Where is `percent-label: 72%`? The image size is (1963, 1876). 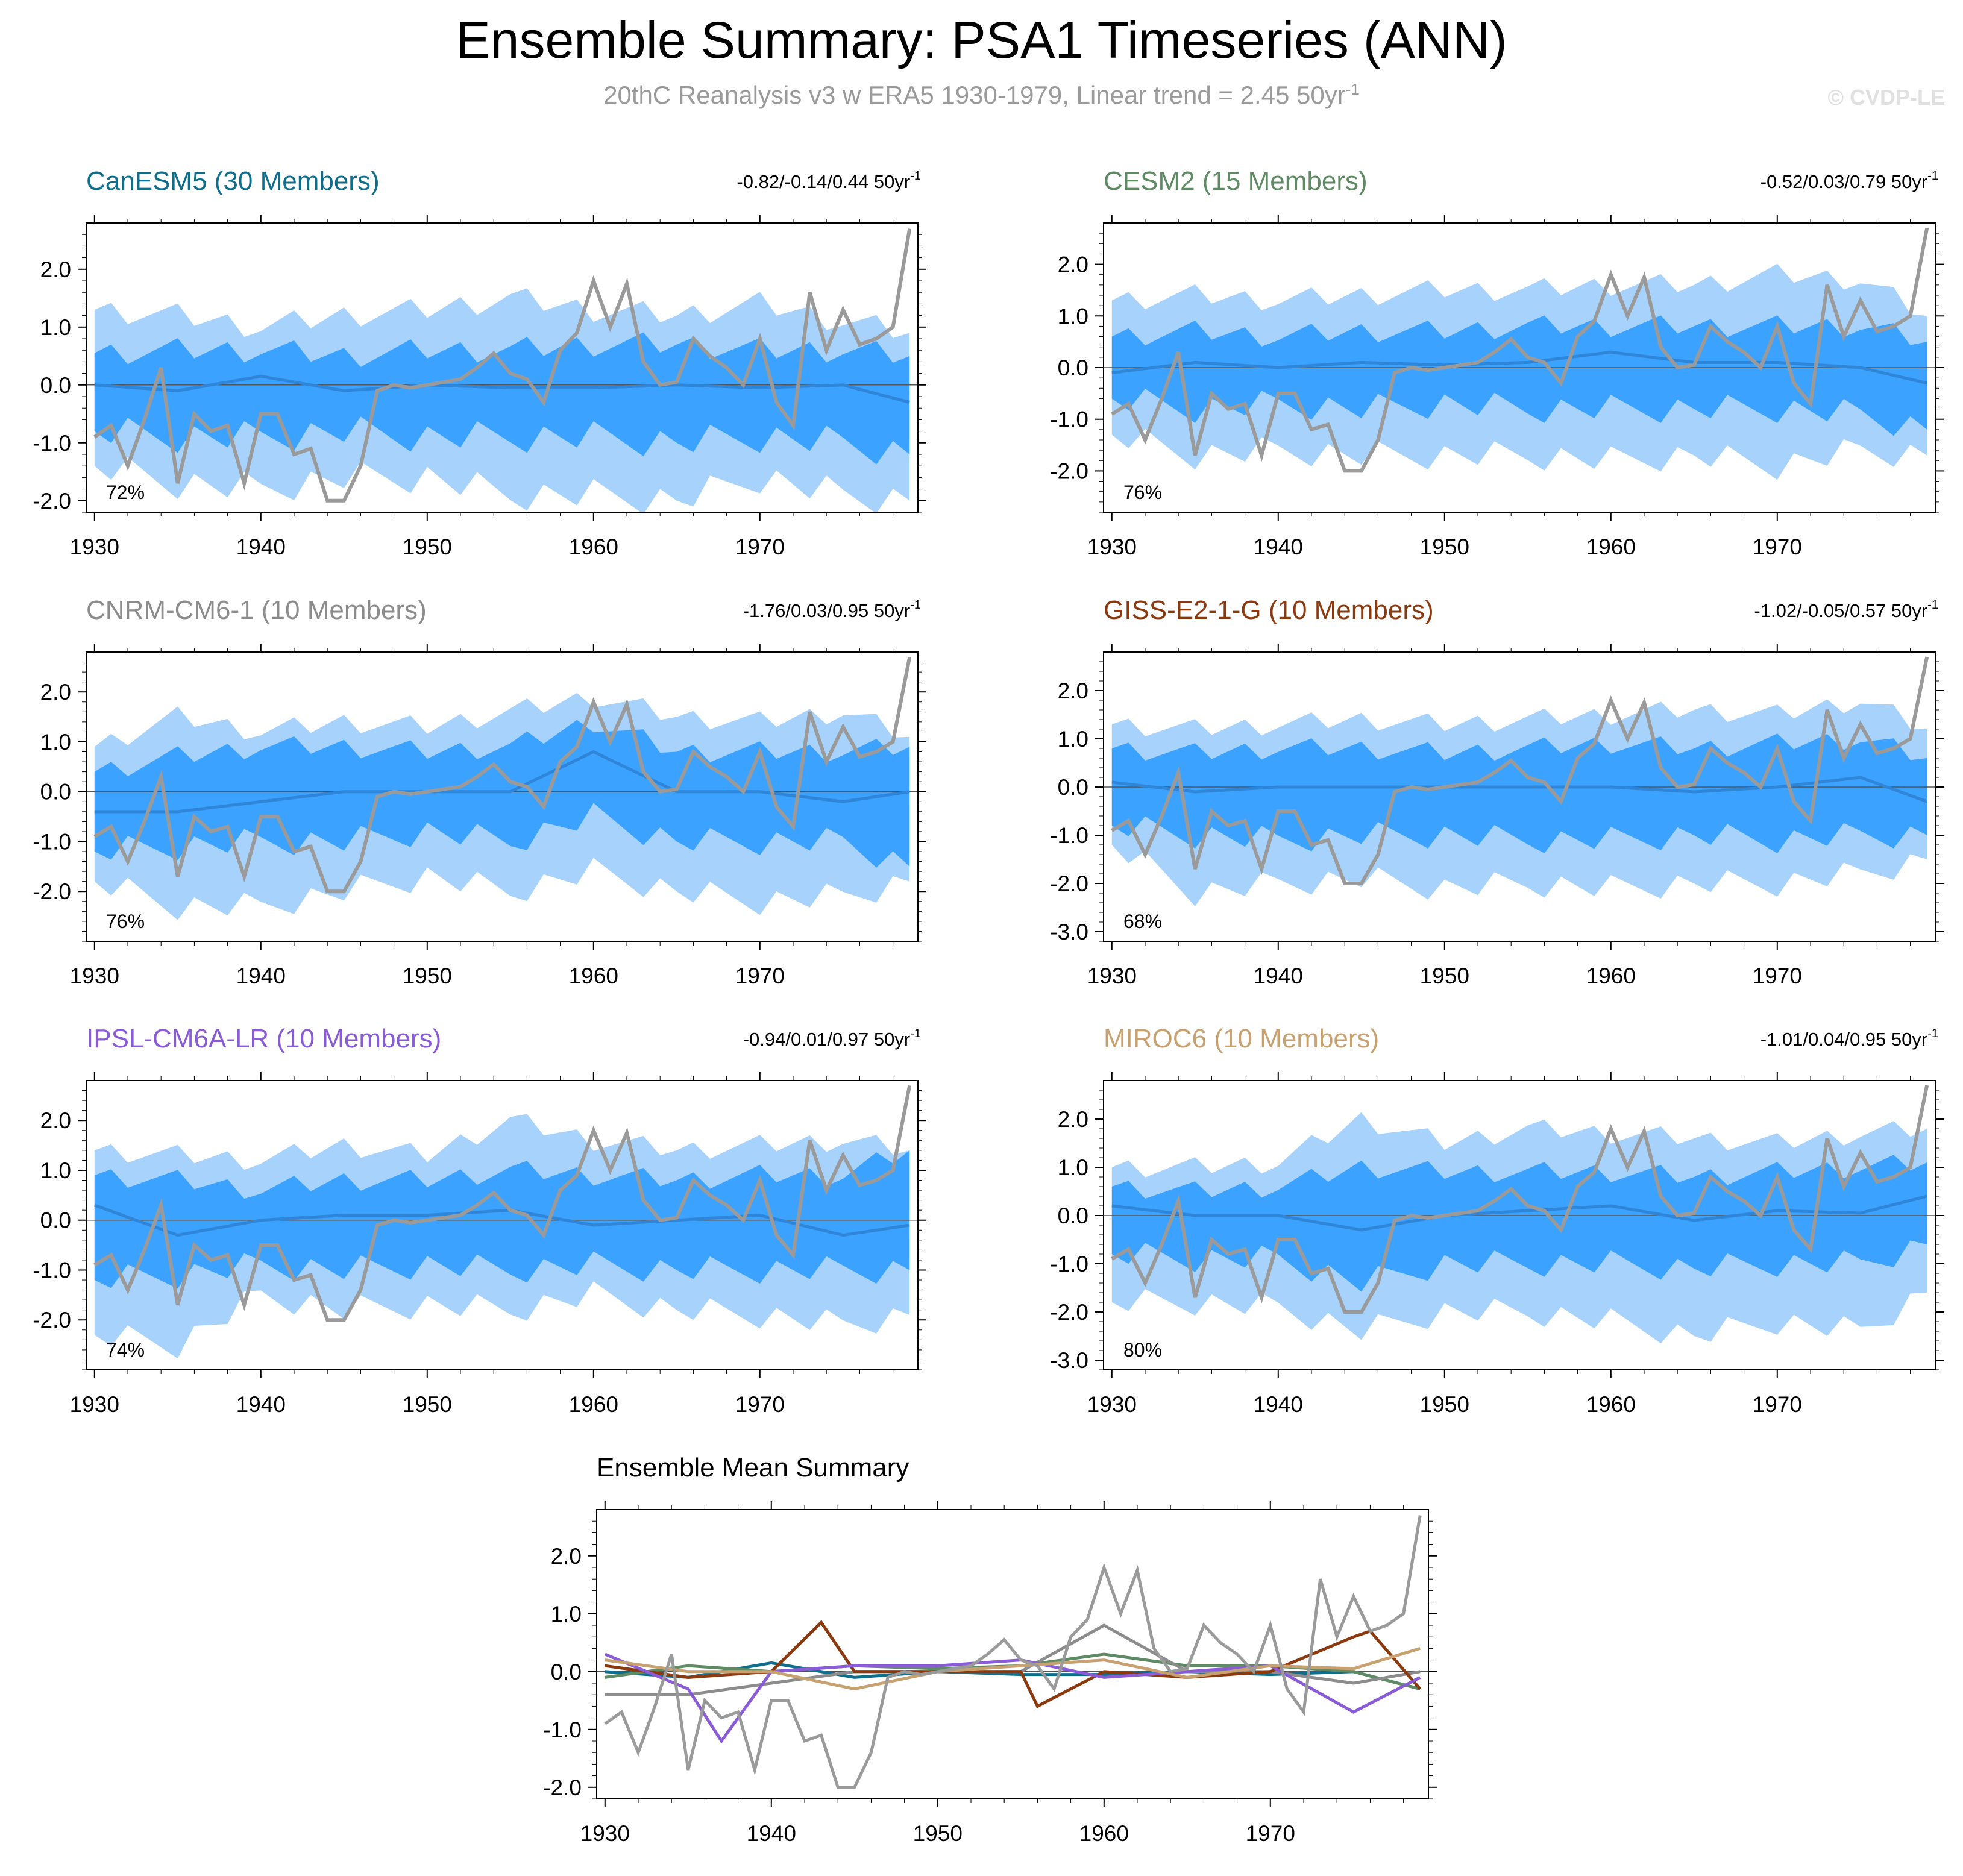 percent-label: 72% is located at coordinates (125, 492).